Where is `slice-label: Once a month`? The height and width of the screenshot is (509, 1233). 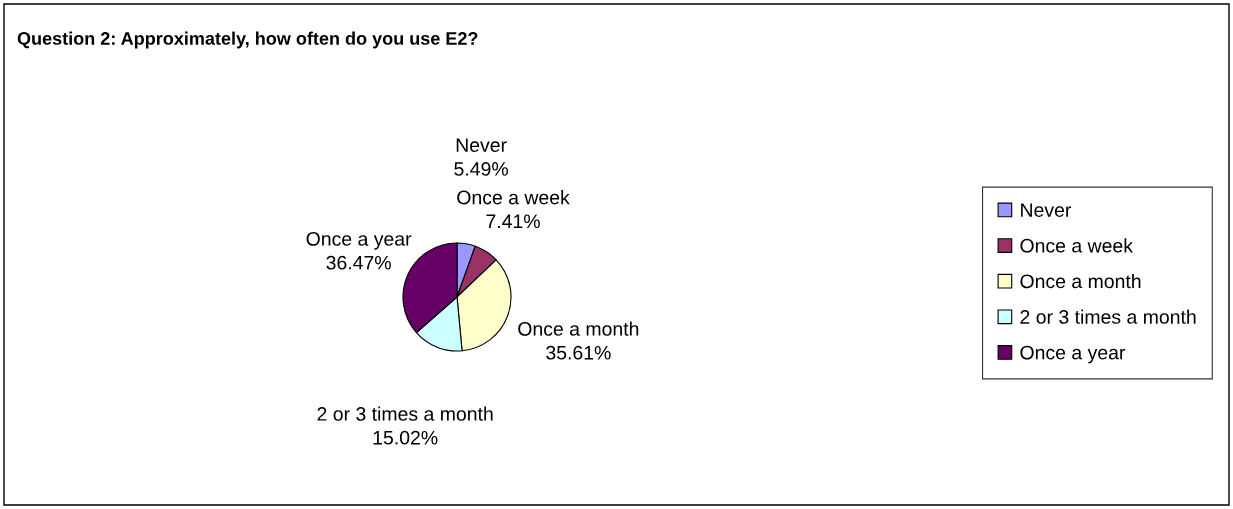 slice-label: Once a month is located at coordinates (578, 328).